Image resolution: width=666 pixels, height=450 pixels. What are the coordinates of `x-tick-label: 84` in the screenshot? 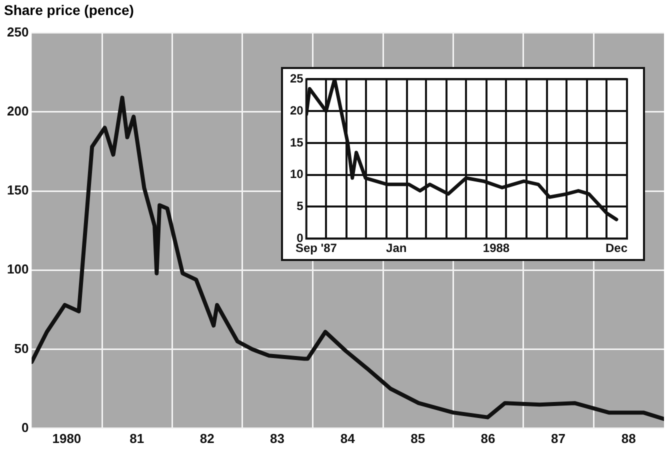 It's located at (348, 438).